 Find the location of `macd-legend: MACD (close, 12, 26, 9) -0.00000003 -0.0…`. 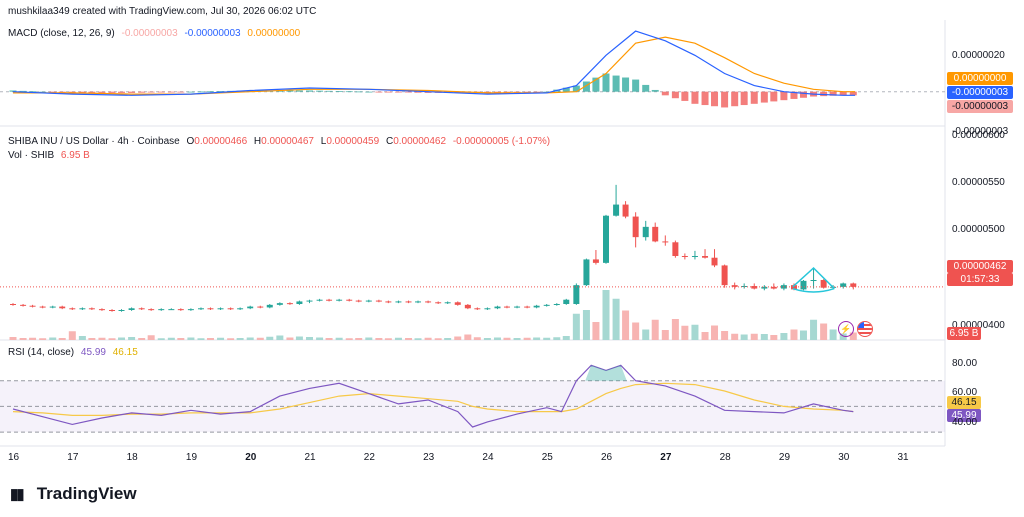

macd-legend: MACD (close, 12, 26, 9) -0.00000003 -0.0… is located at coordinates (156, 33).